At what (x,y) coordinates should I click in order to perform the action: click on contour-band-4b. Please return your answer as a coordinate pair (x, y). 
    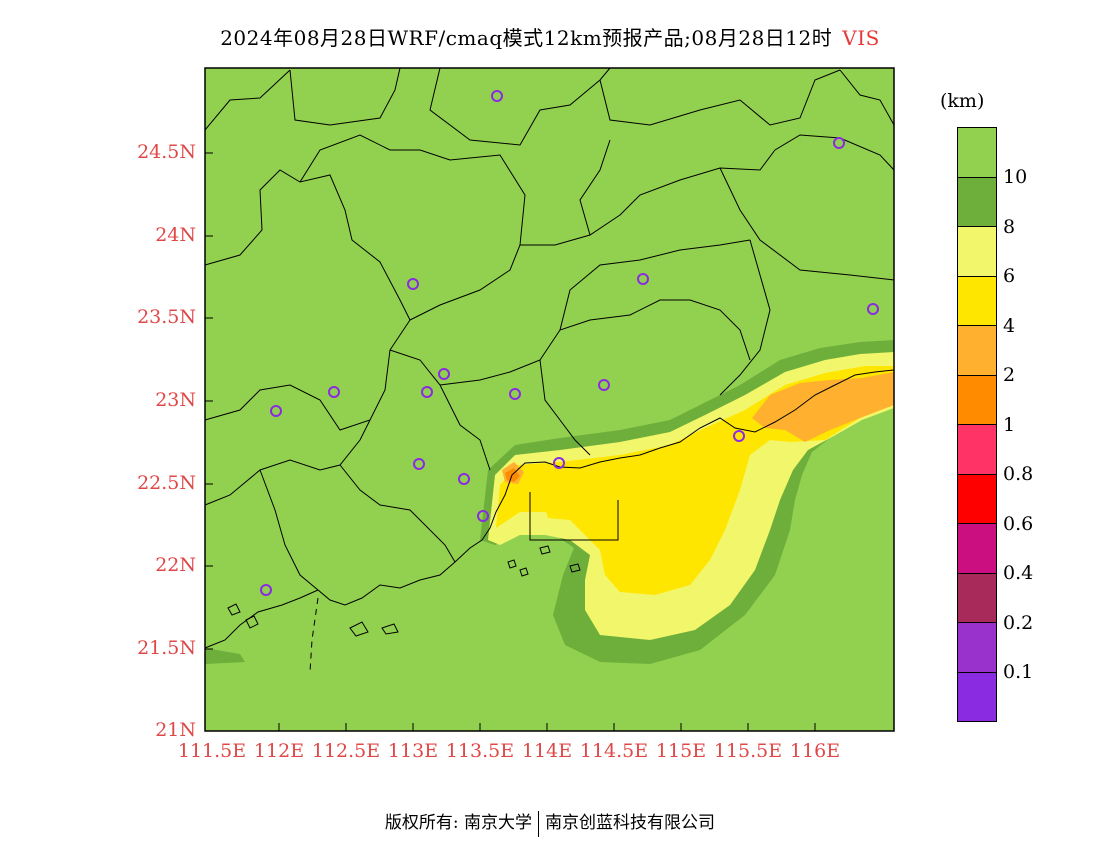
    Looking at the image, I should click on (557, 506).